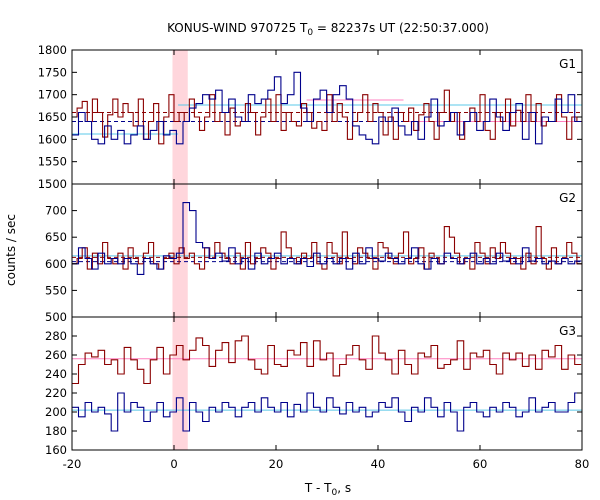 The height and width of the screenshot is (500, 600). I want to click on panel-g1-y-tick-label-6: 1800, so click(52, 50).